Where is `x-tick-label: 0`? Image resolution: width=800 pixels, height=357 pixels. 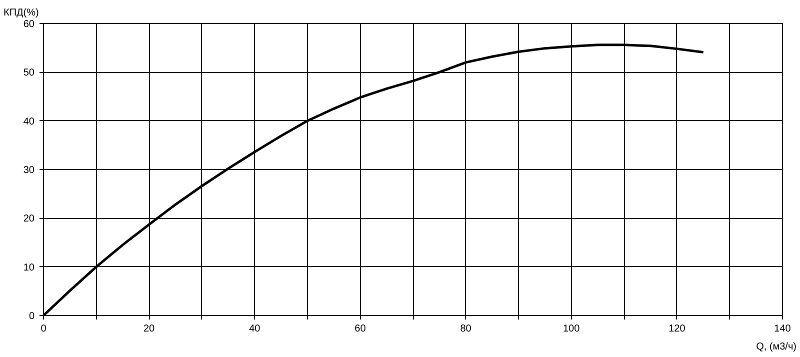
x-tick-label: 0 is located at coordinates (43, 329).